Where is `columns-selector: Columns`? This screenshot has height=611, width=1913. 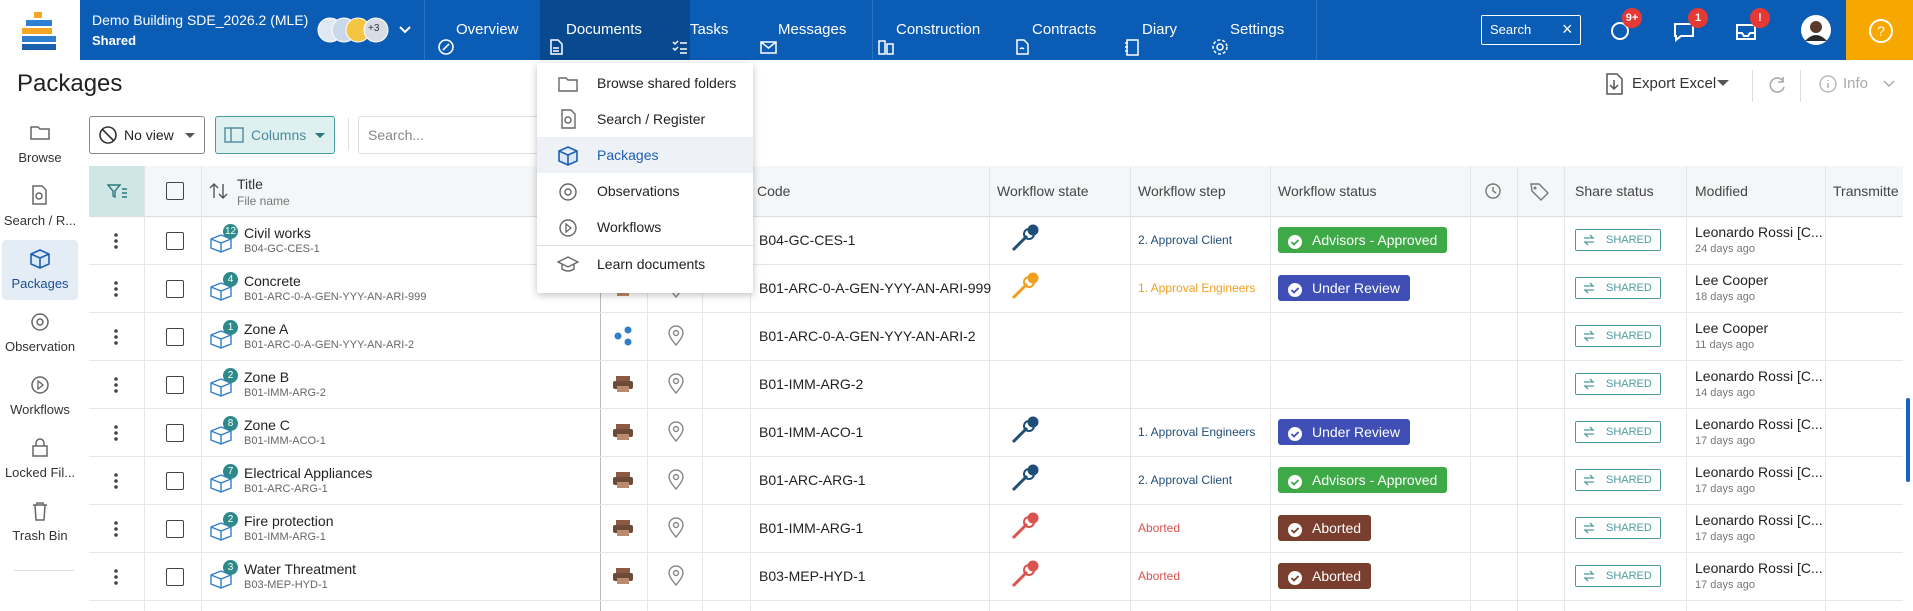
columns-selector: Columns is located at coordinates (275, 135).